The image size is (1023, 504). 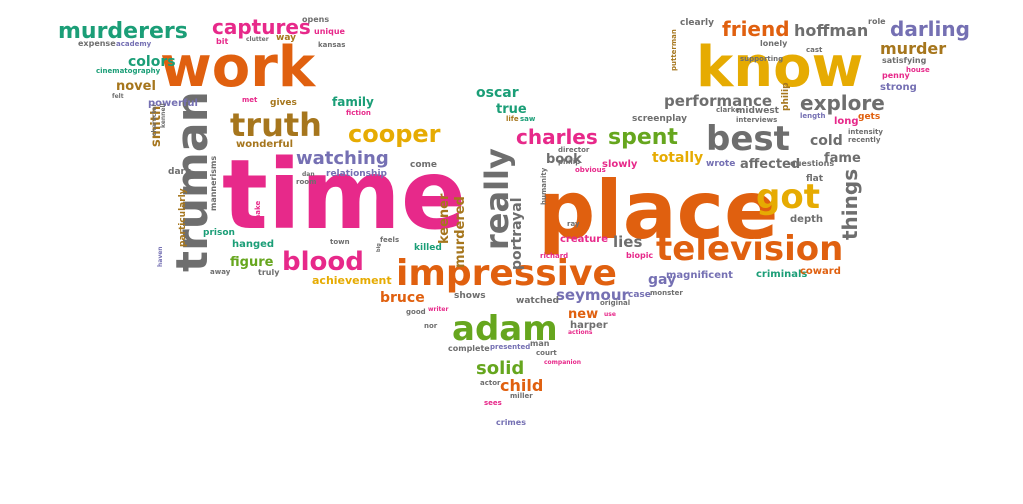 What do you see at coordinates (342, 158) in the screenshot?
I see `word-watching: watching` at bounding box center [342, 158].